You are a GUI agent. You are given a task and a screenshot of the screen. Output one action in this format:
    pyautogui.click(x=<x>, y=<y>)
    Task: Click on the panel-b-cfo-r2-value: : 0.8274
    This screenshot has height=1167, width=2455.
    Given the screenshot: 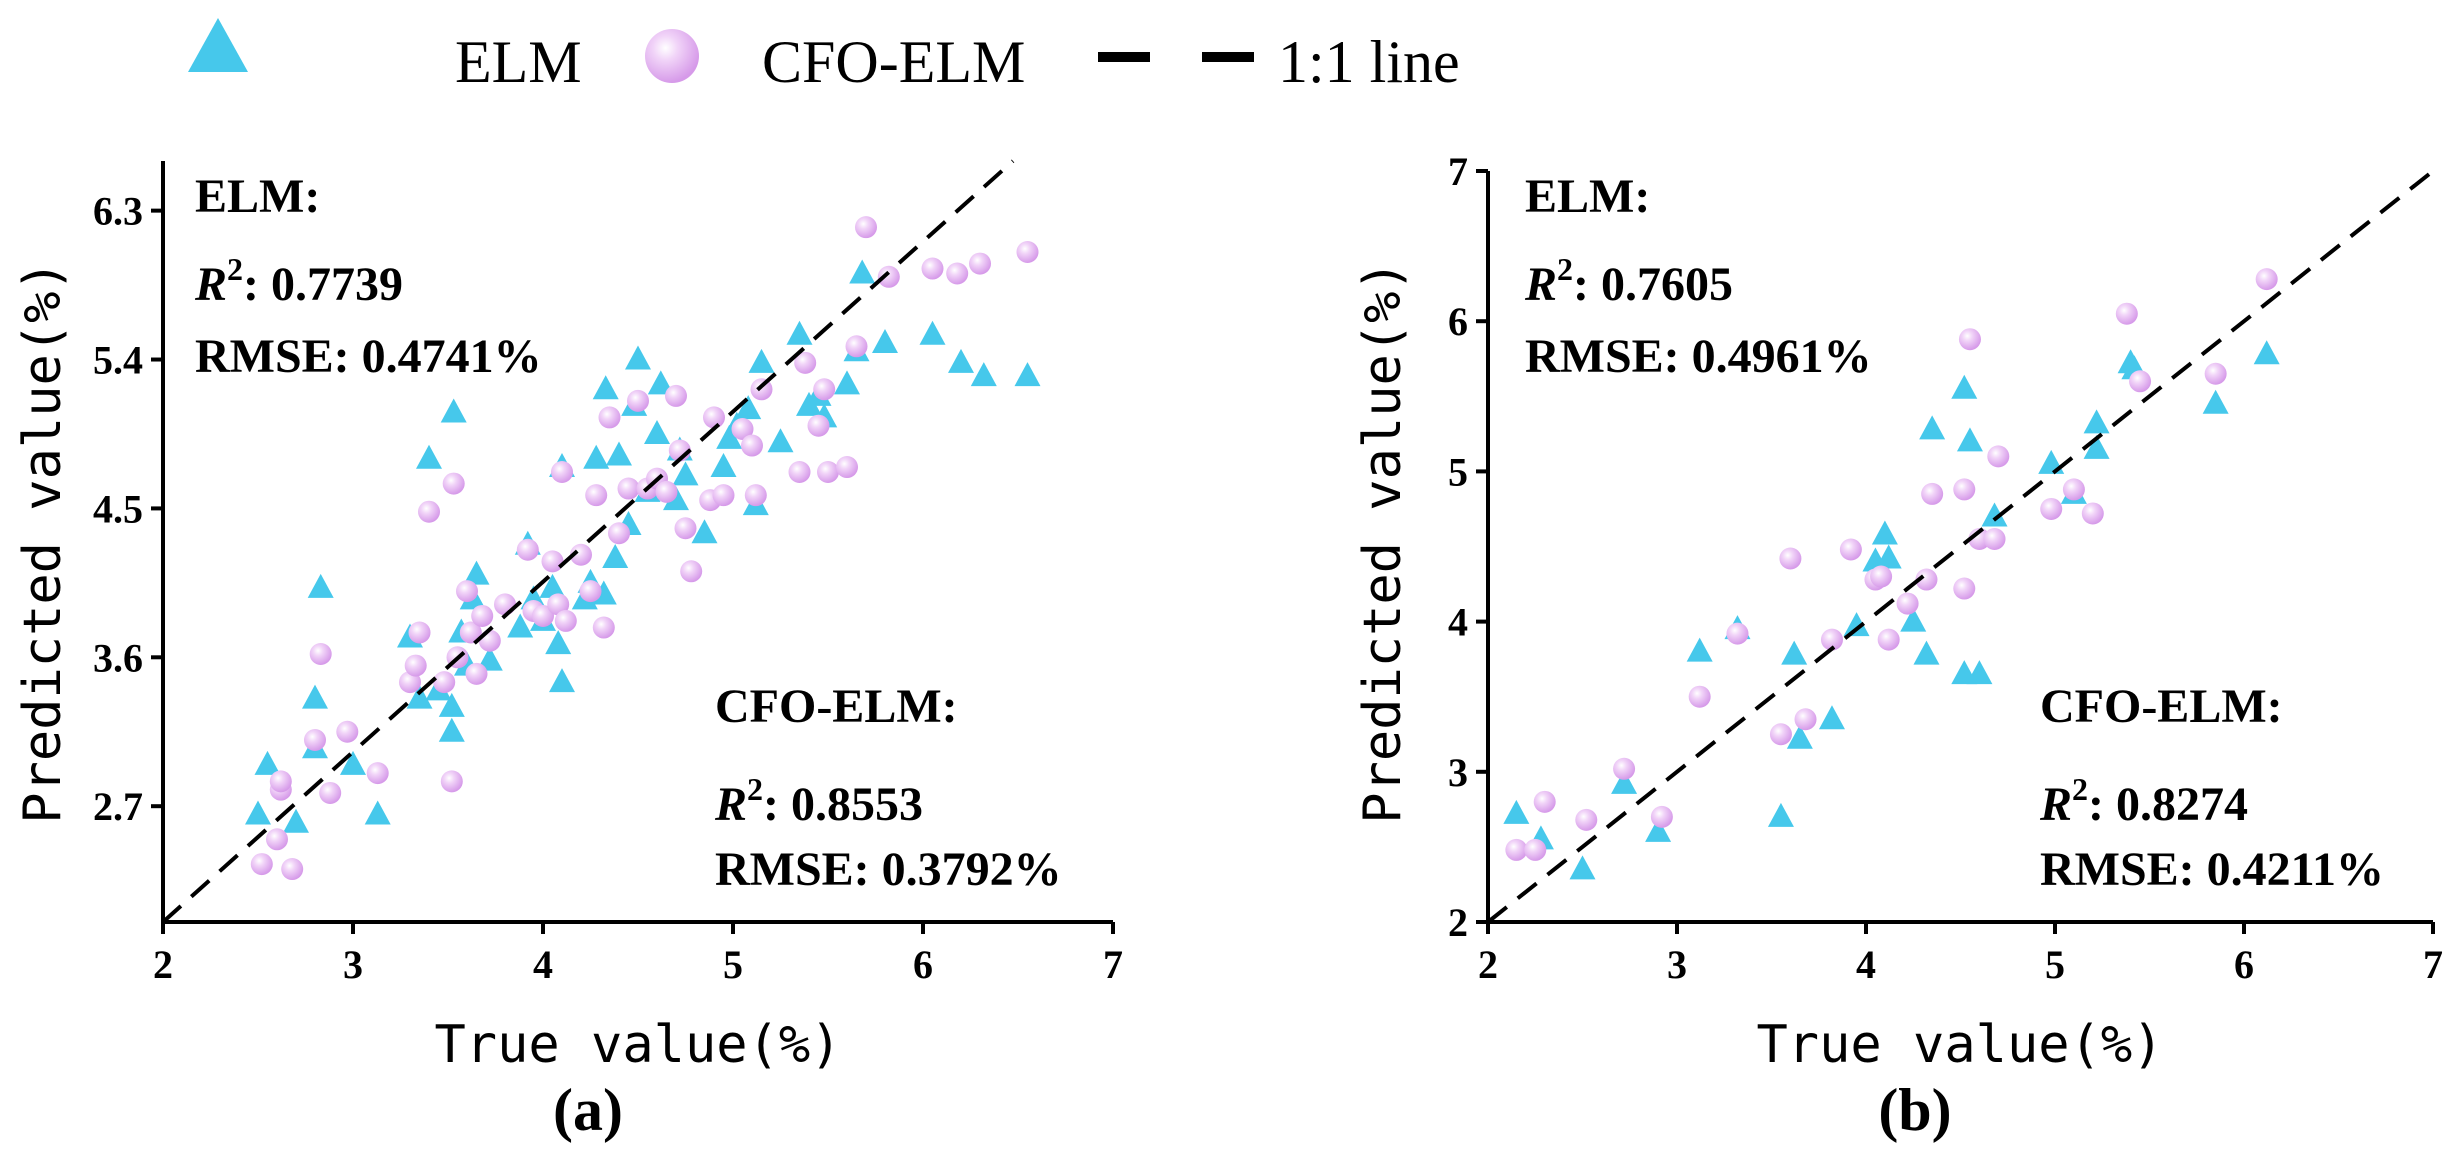 What is the action you would take?
    pyautogui.click(x=2168, y=804)
    